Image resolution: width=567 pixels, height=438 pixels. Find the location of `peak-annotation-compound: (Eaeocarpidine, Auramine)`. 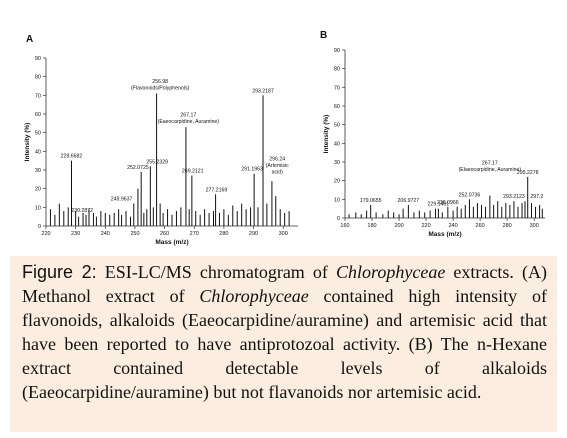

peak-annotation-compound: (Eaeocarpidine, Auramine) is located at coordinates (189, 122).